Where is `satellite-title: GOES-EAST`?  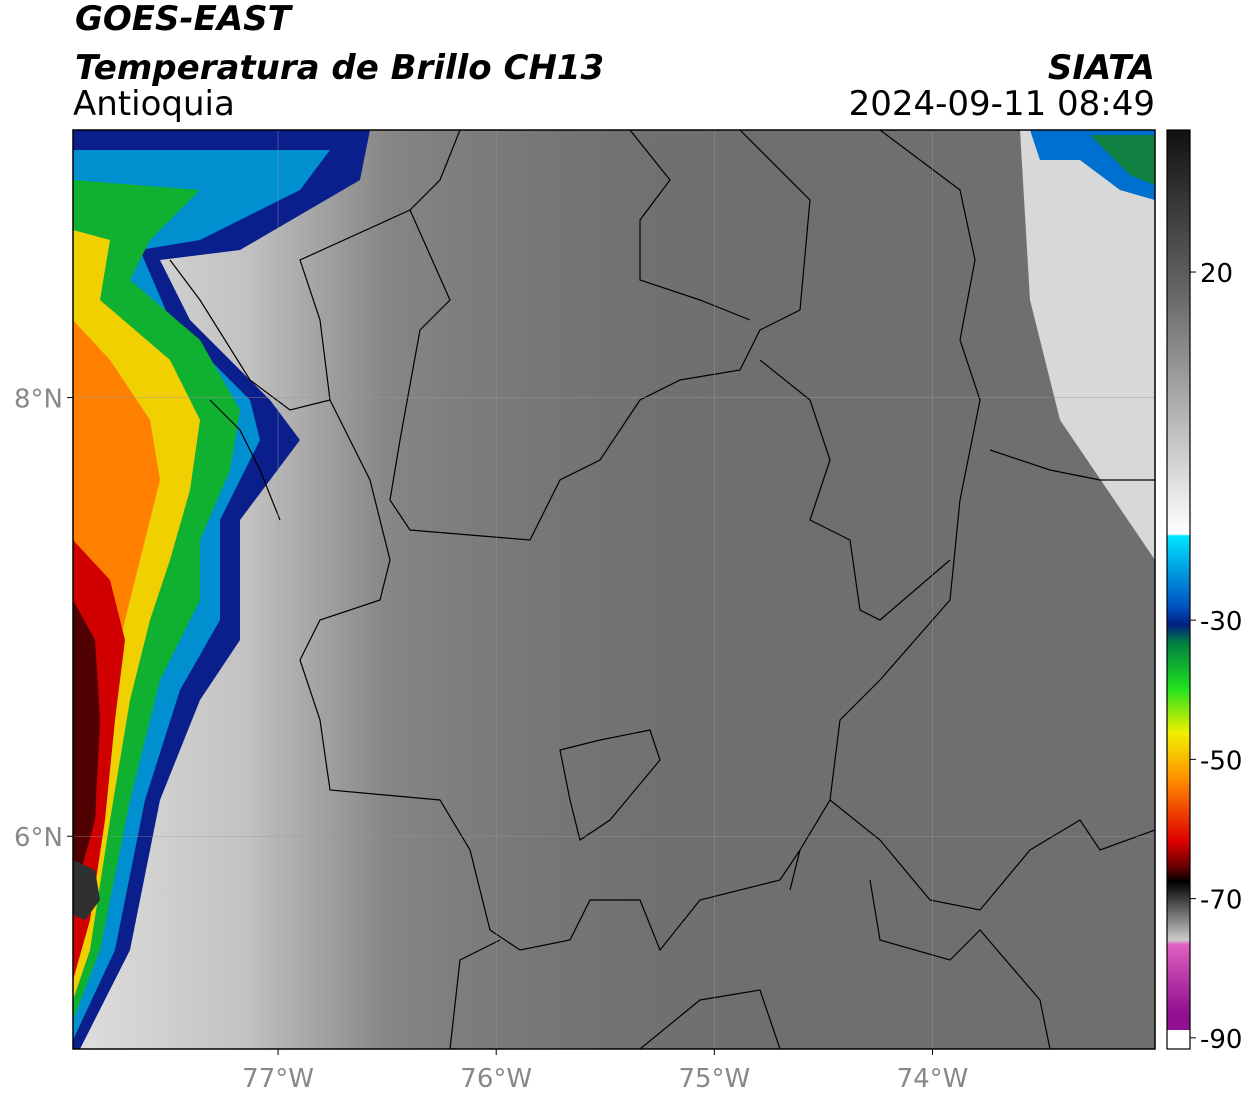 satellite-title: GOES-EAST is located at coordinates (184, 19).